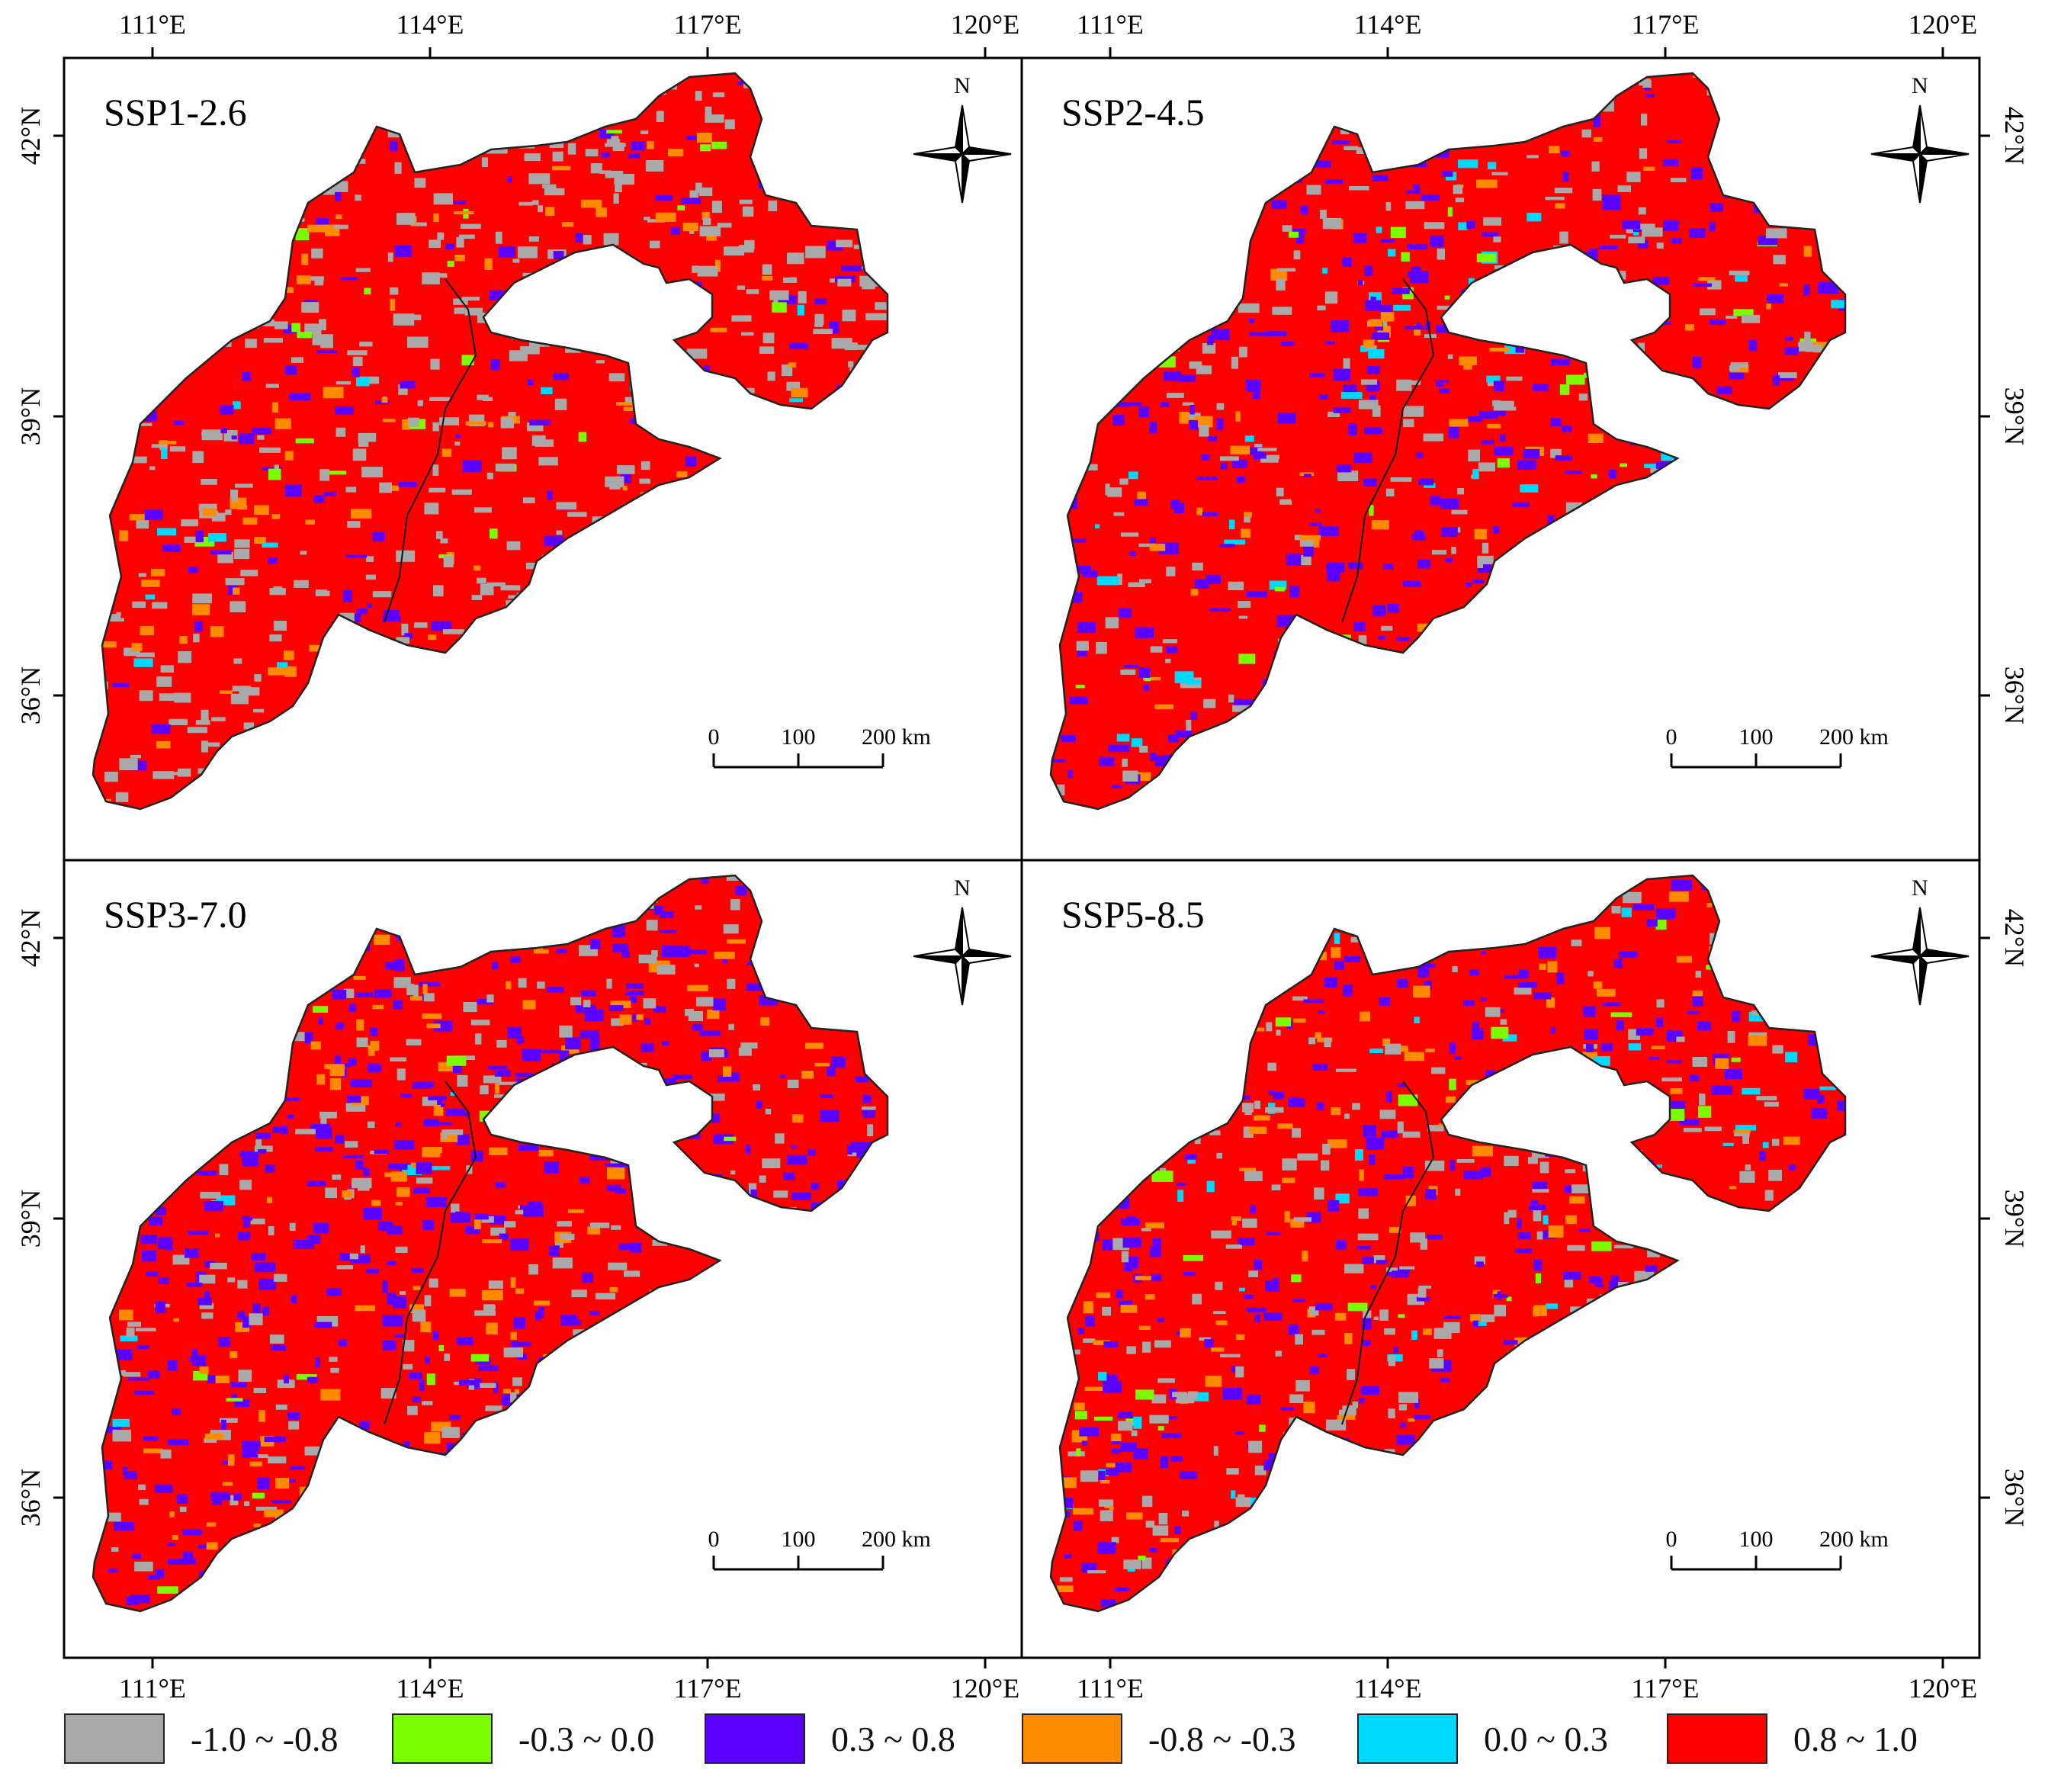 The height and width of the screenshot is (1792, 2045). I want to click on panel-title: SSP2-4.5, so click(1133, 112).